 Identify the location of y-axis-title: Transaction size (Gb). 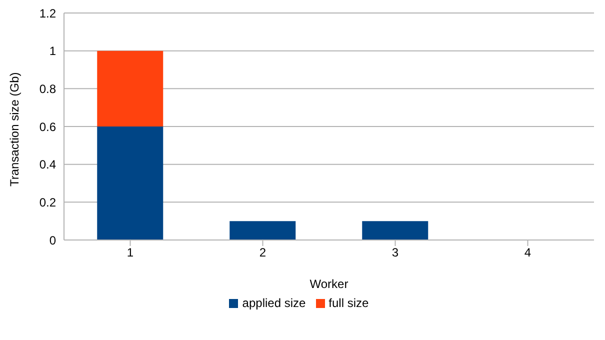
(14, 129).